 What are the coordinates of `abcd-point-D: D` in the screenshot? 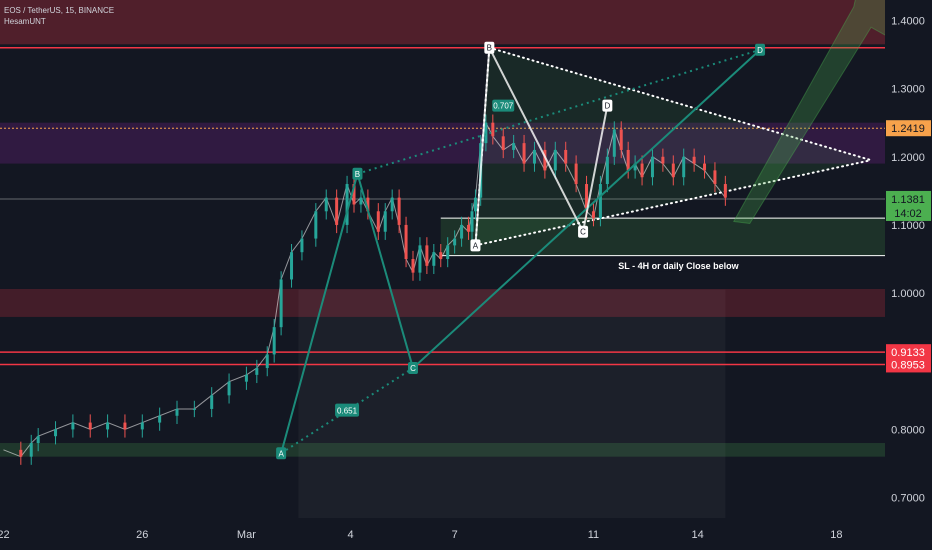 It's located at (760, 49).